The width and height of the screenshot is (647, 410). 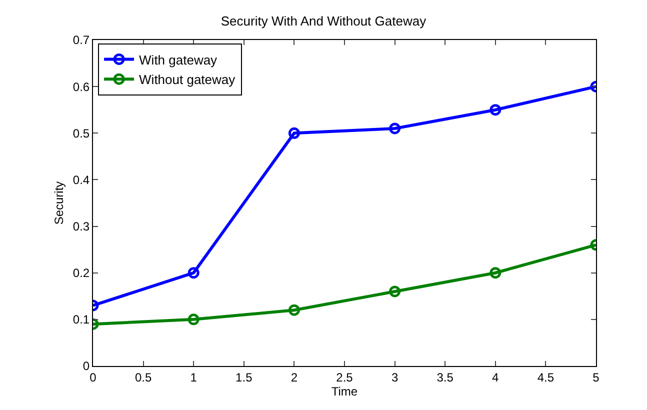 What do you see at coordinates (81, 226) in the screenshot?
I see `y-tick-label: 0.3` at bounding box center [81, 226].